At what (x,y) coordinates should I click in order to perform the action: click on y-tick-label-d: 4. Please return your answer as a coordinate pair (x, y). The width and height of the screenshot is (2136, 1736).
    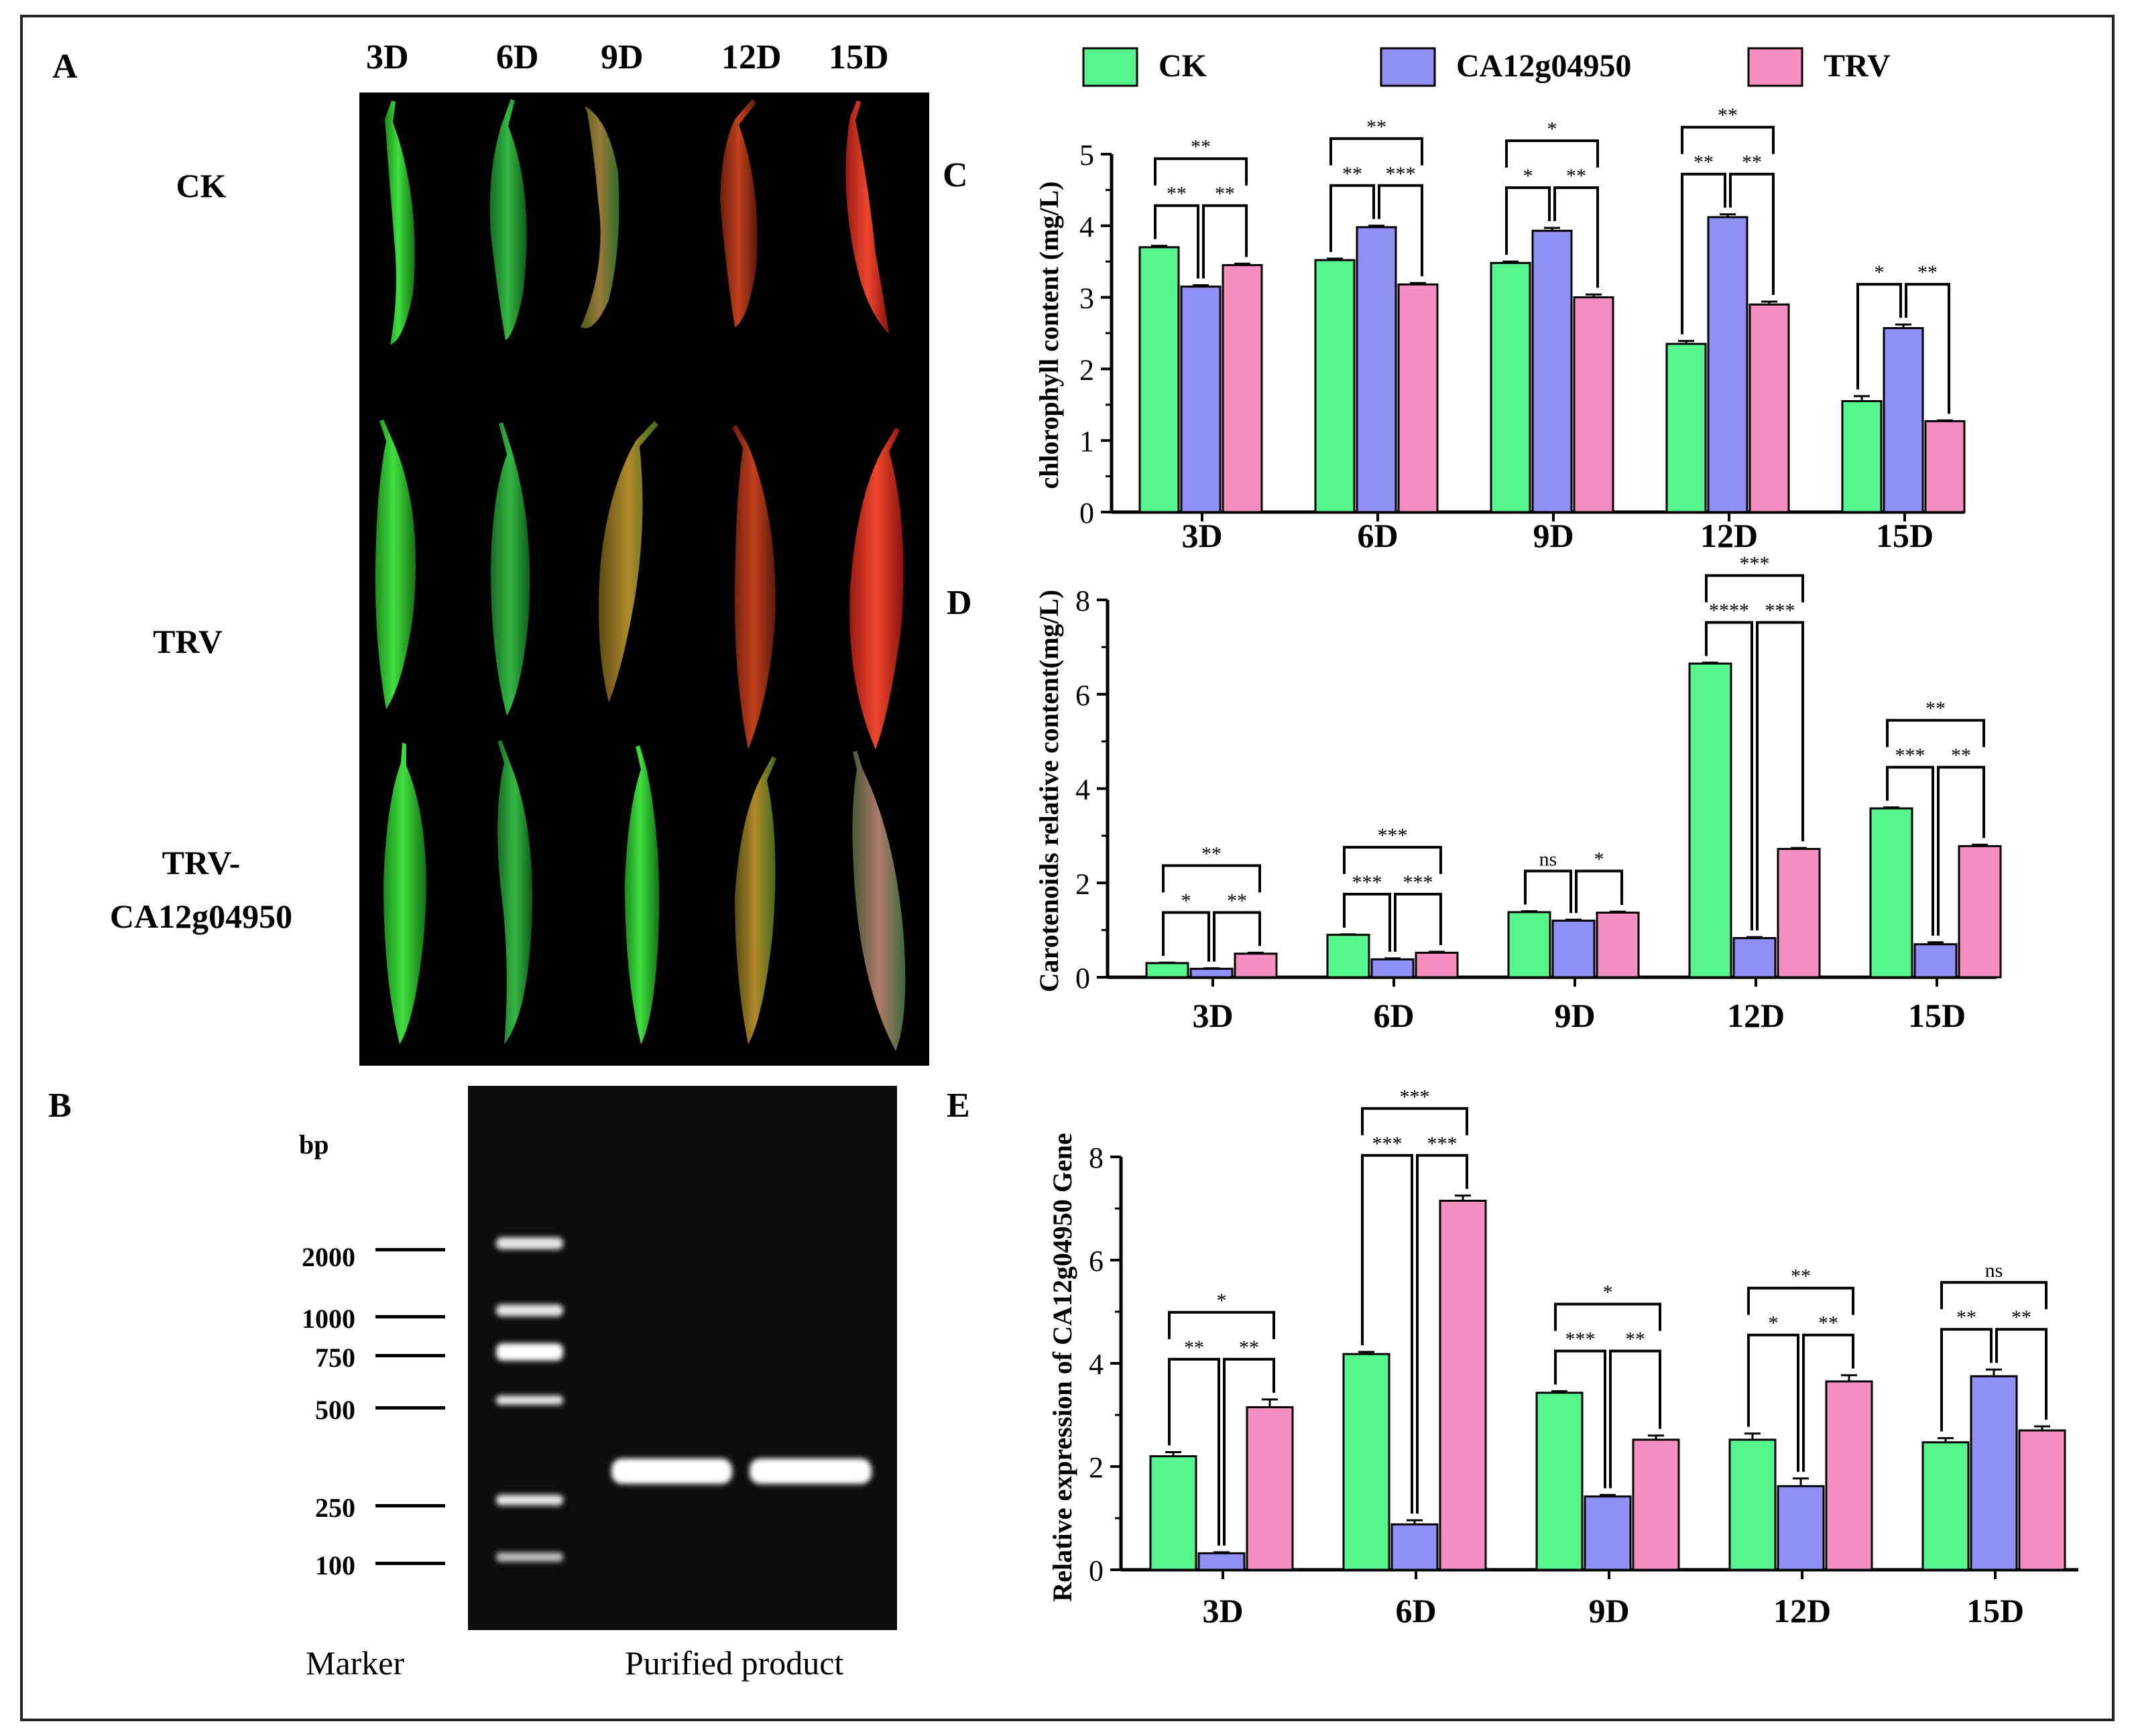
    Looking at the image, I should click on (1082, 789).